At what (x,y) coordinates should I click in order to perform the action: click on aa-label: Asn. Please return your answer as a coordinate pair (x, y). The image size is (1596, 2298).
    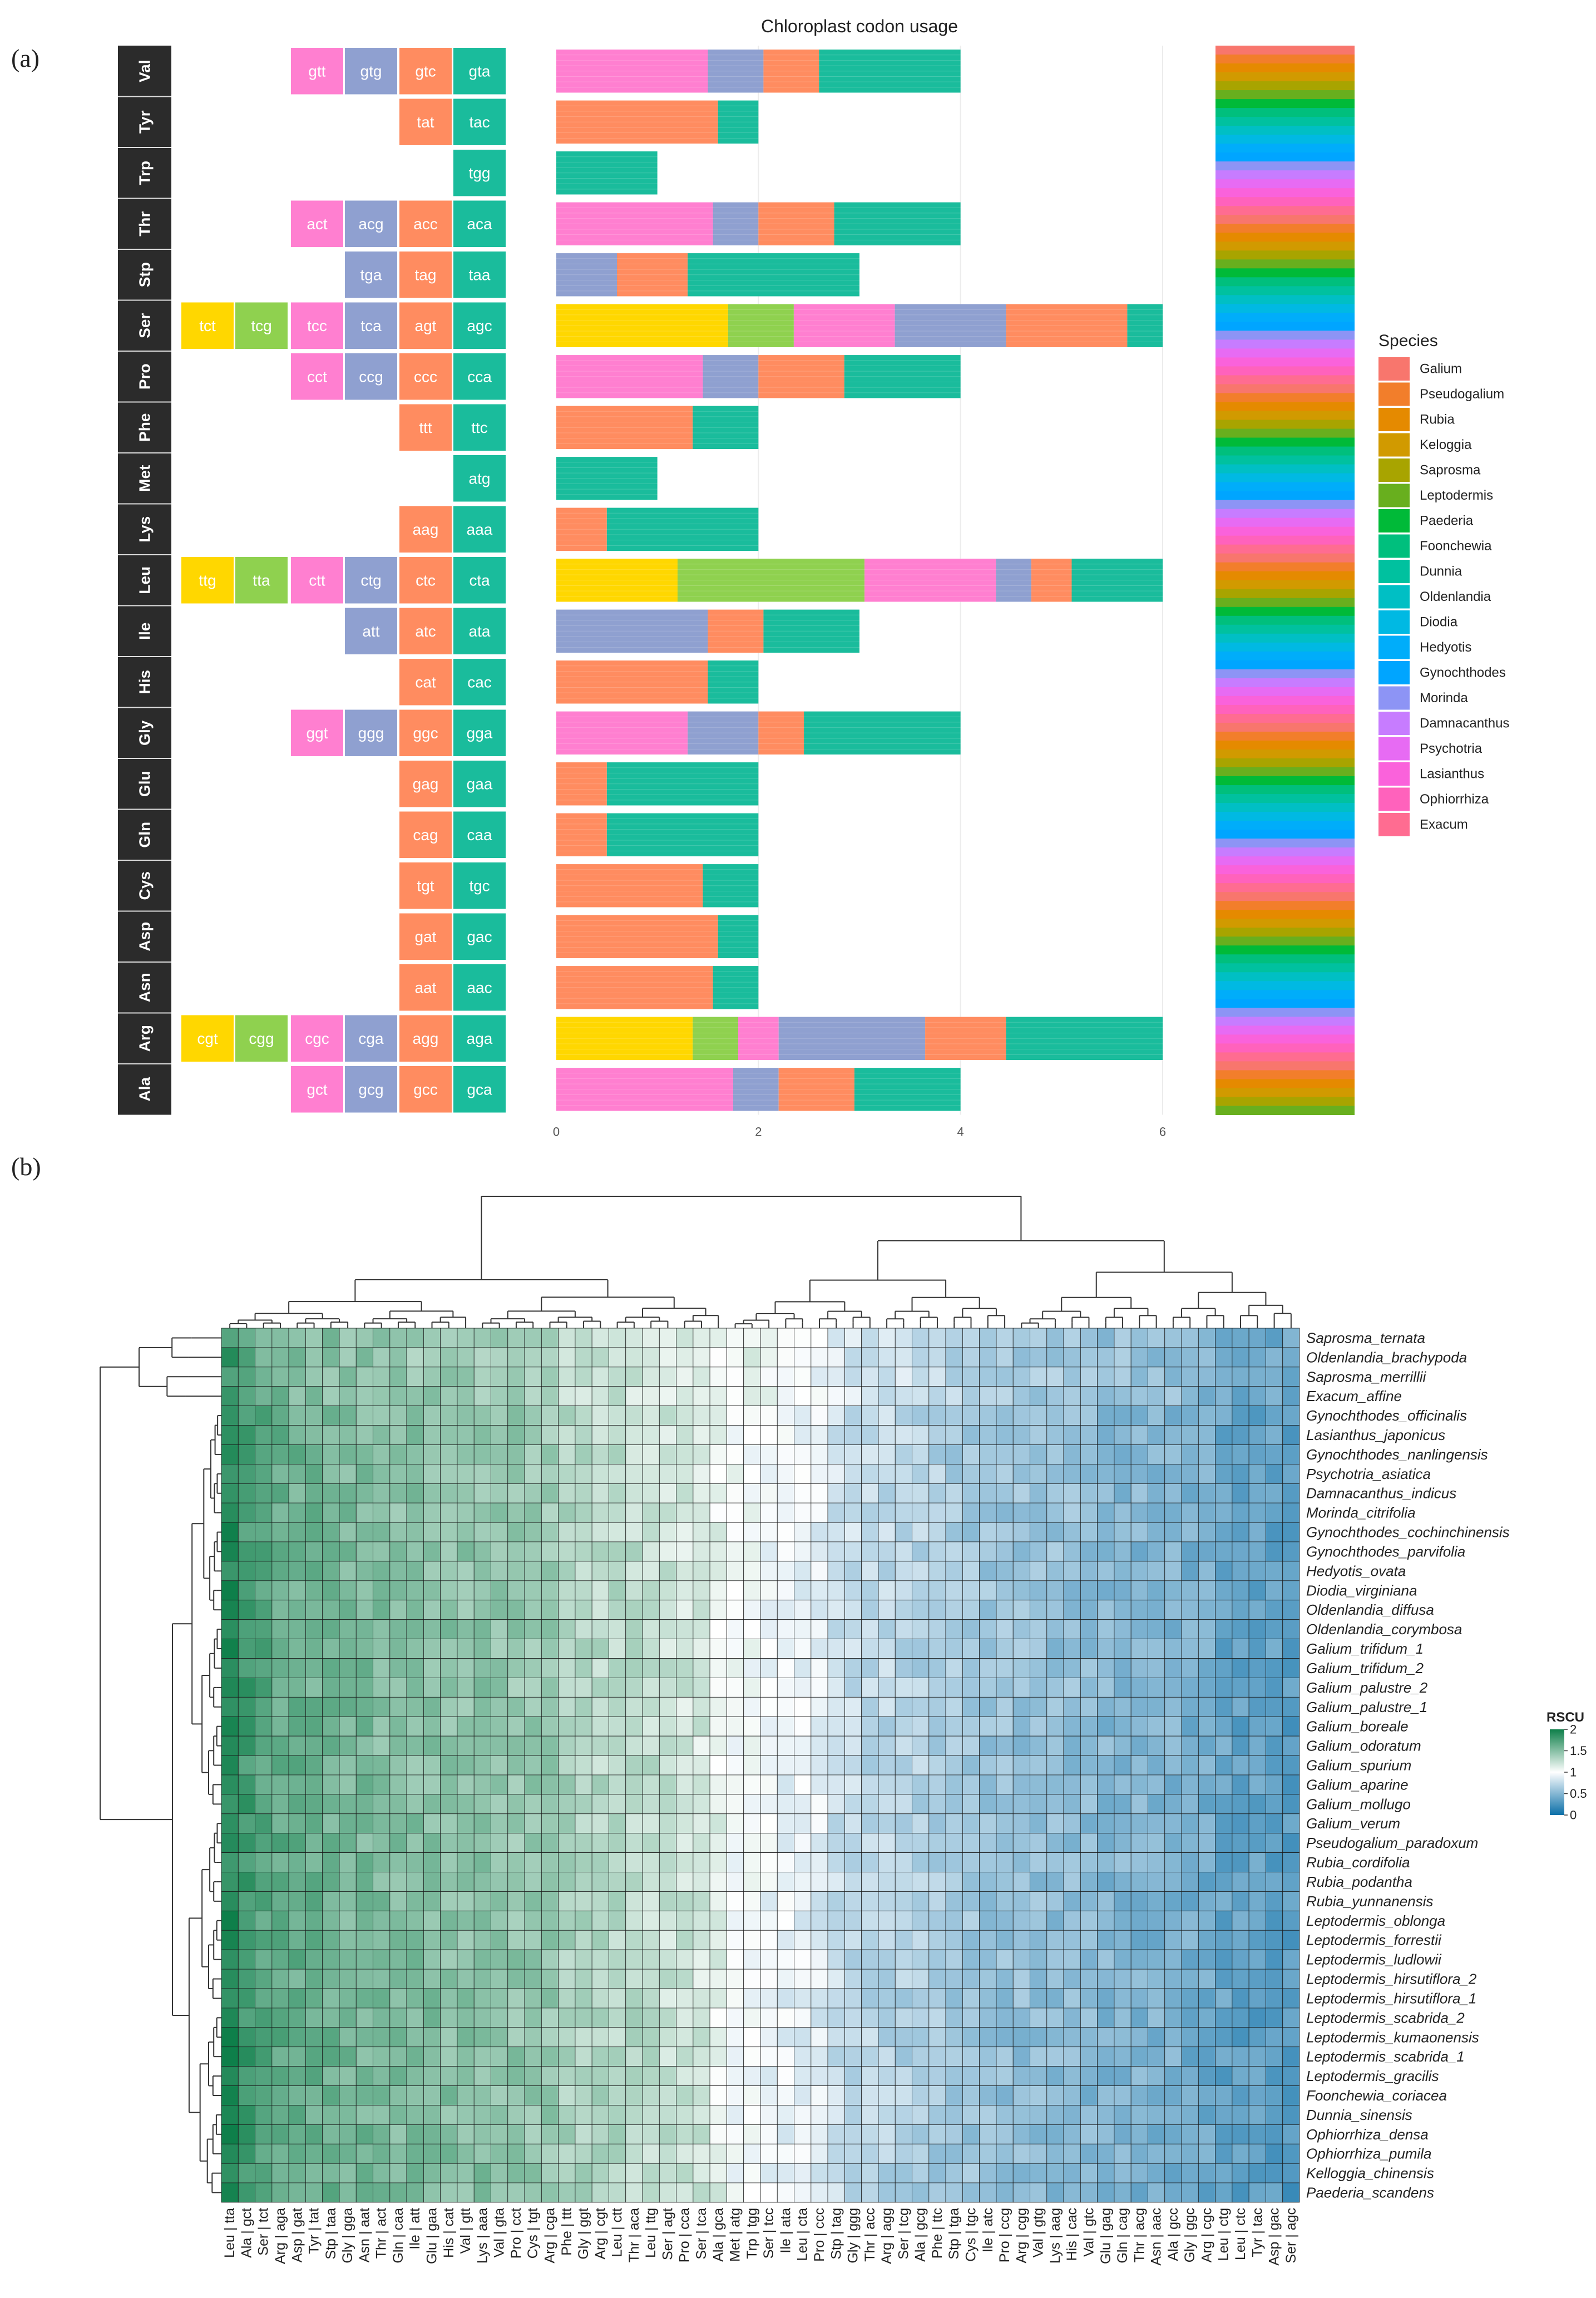
    Looking at the image, I should click on (145, 987).